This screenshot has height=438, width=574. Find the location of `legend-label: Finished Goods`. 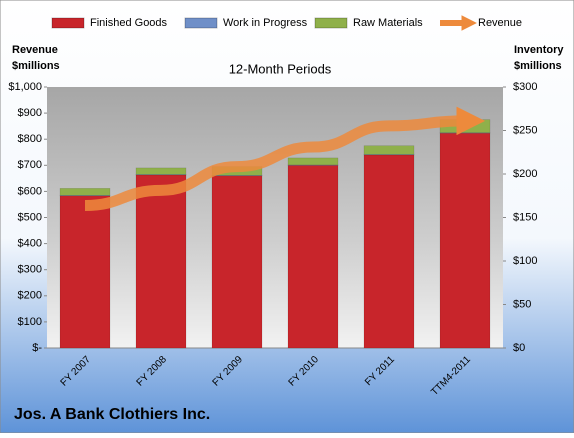

legend-label: Finished Goods is located at coordinates (129, 23).